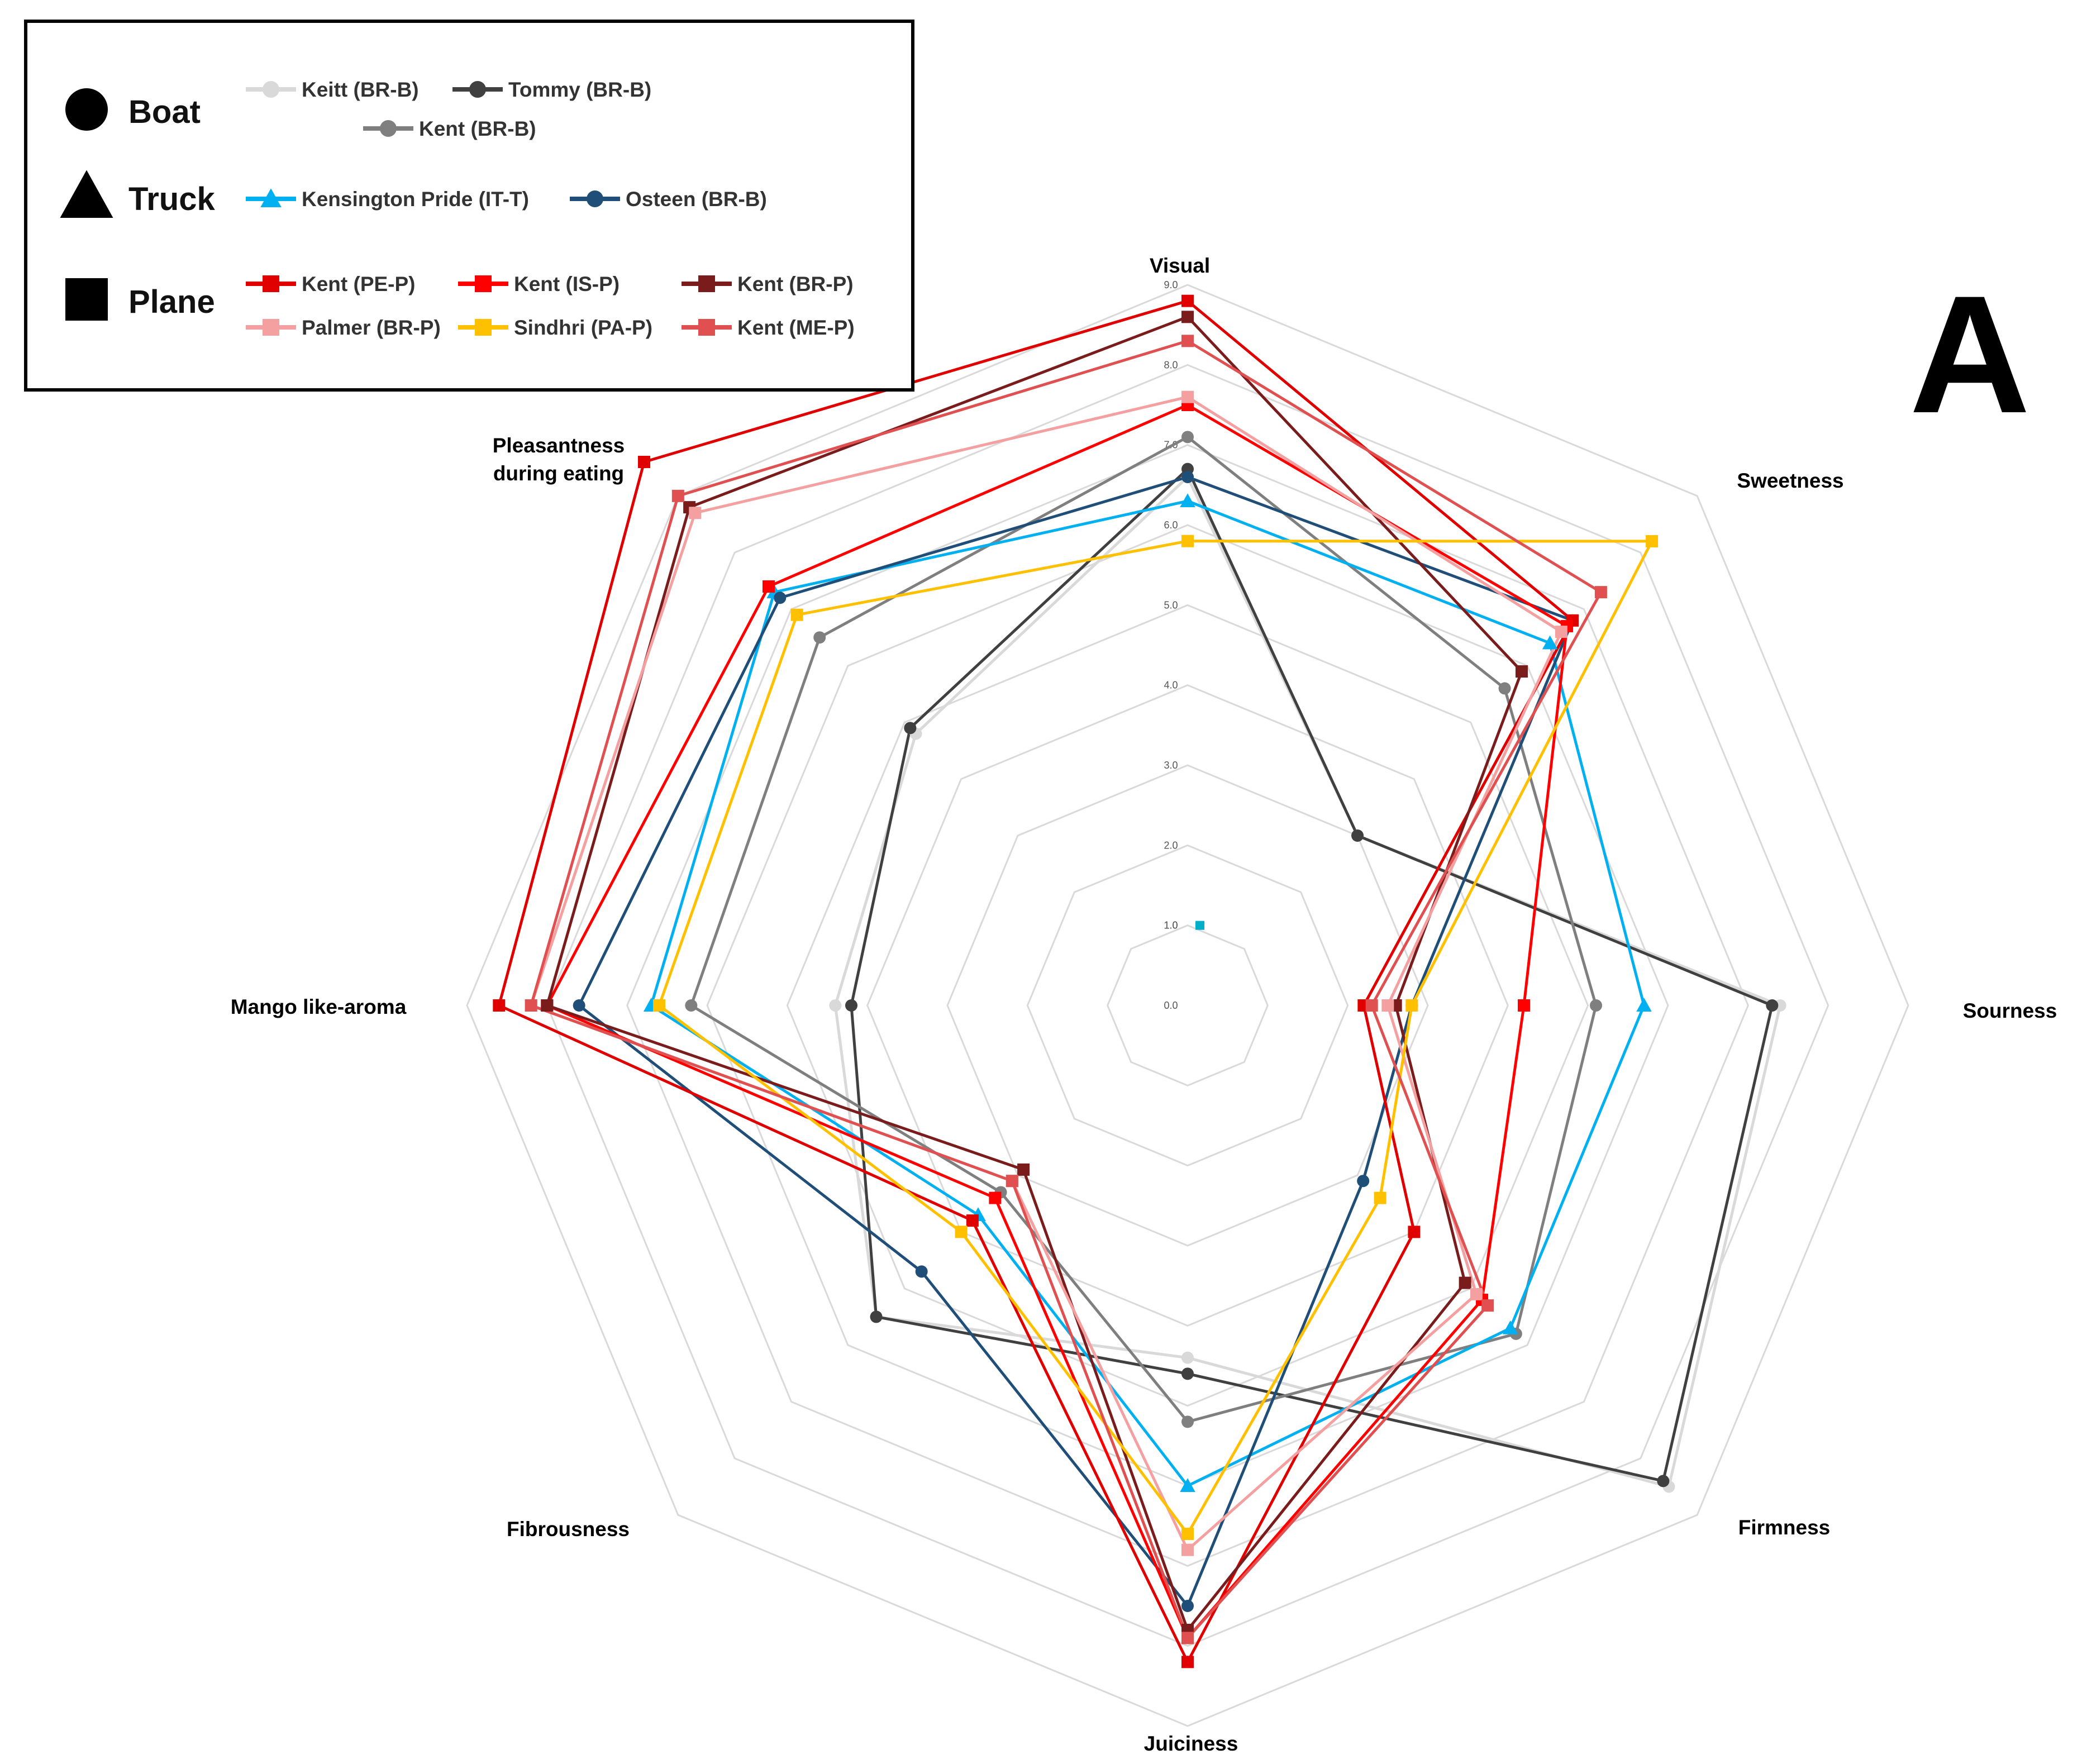  What do you see at coordinates (1180, 265) in the screenshot?
I see `axis-label-visual: Visual` at bounding box center [1180, 265].